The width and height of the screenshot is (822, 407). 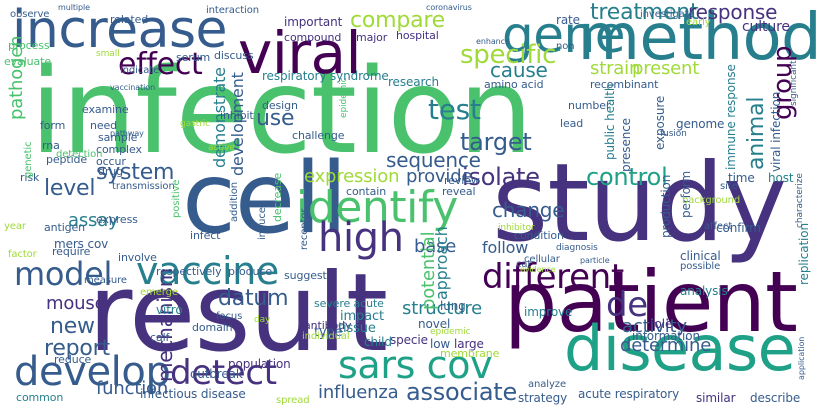 What do you see at coordinates (804, 254) in the screenshot?
I see `word-replication: replication` at bounding box center [804, 254].